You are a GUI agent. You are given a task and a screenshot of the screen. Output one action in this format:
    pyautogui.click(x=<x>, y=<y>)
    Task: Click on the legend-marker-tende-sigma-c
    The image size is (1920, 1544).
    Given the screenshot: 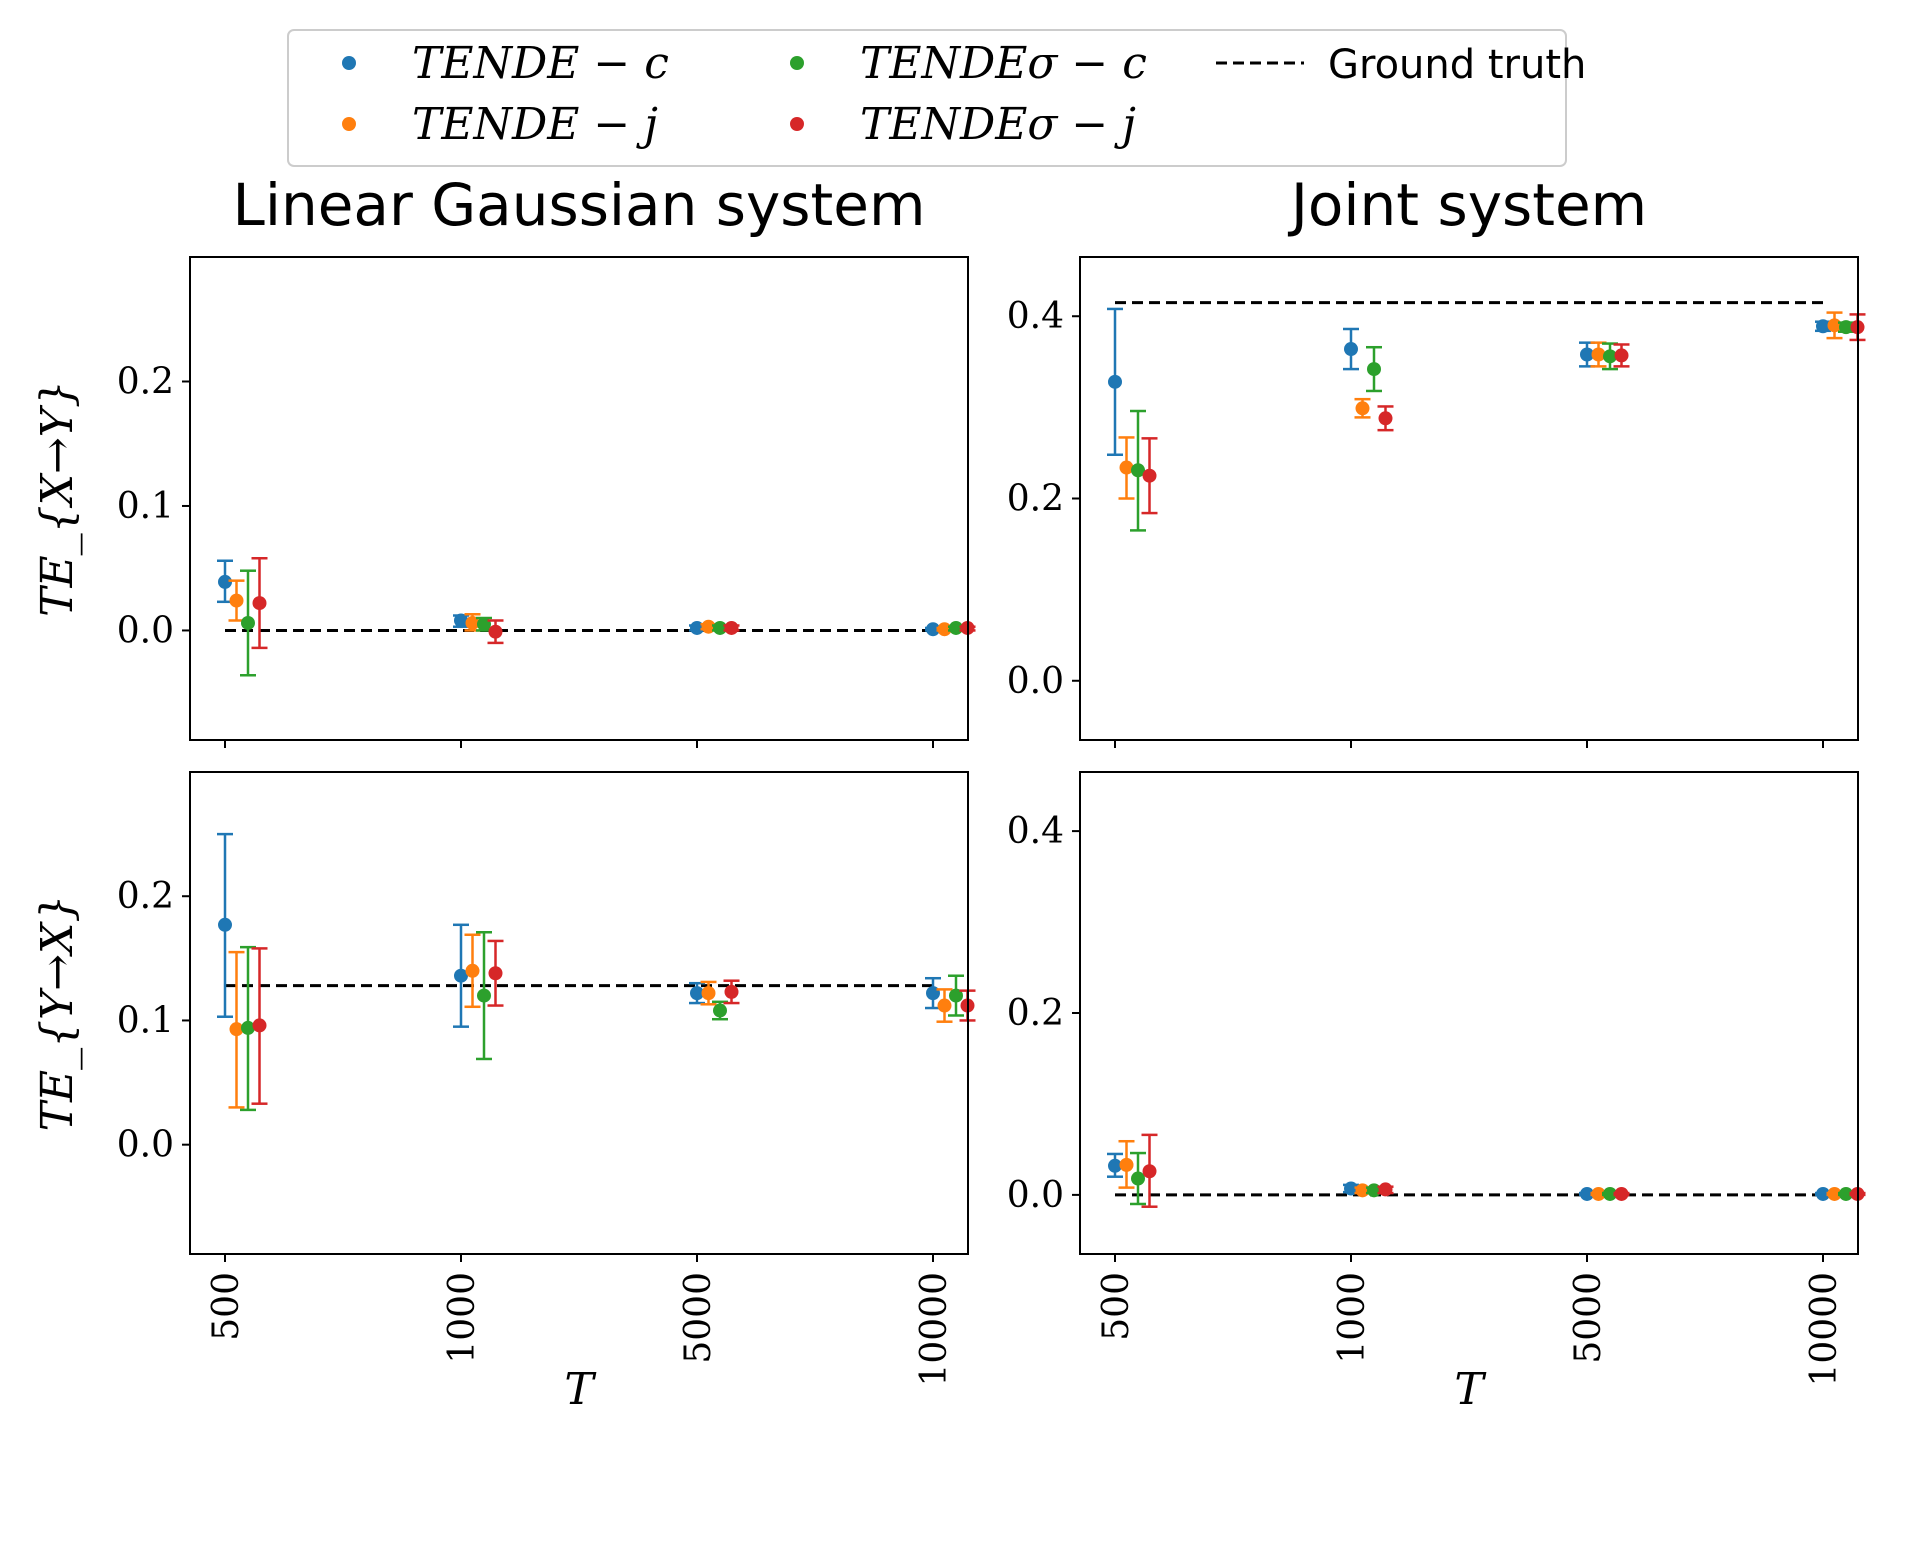 What is the action you would take?
    pyautogui.click(x=797, y=63)
    